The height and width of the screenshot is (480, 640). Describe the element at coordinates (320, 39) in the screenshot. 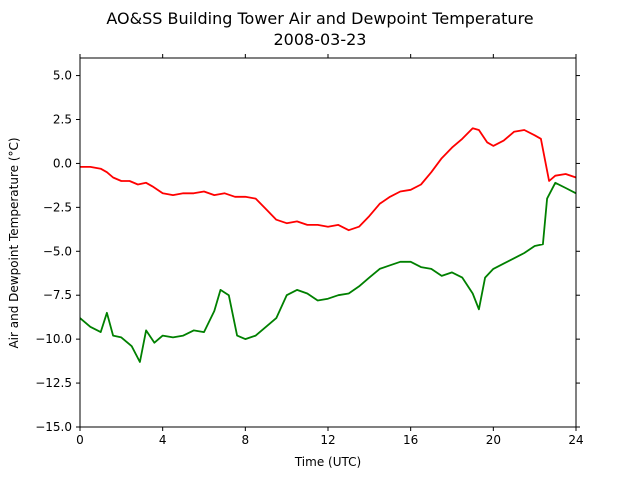

I see `chart-subtitle: 2008-03-23` at that location.